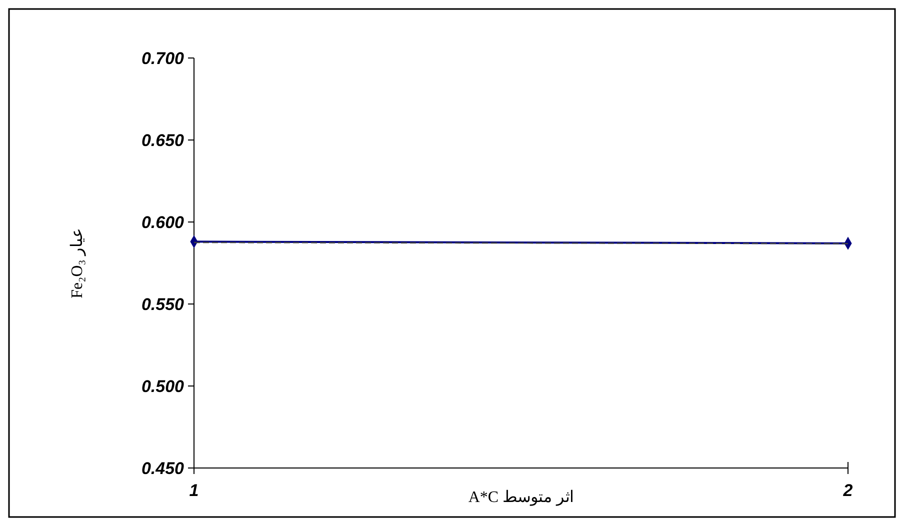  I want to click on x-tick-label: 1, so click(194, 490).